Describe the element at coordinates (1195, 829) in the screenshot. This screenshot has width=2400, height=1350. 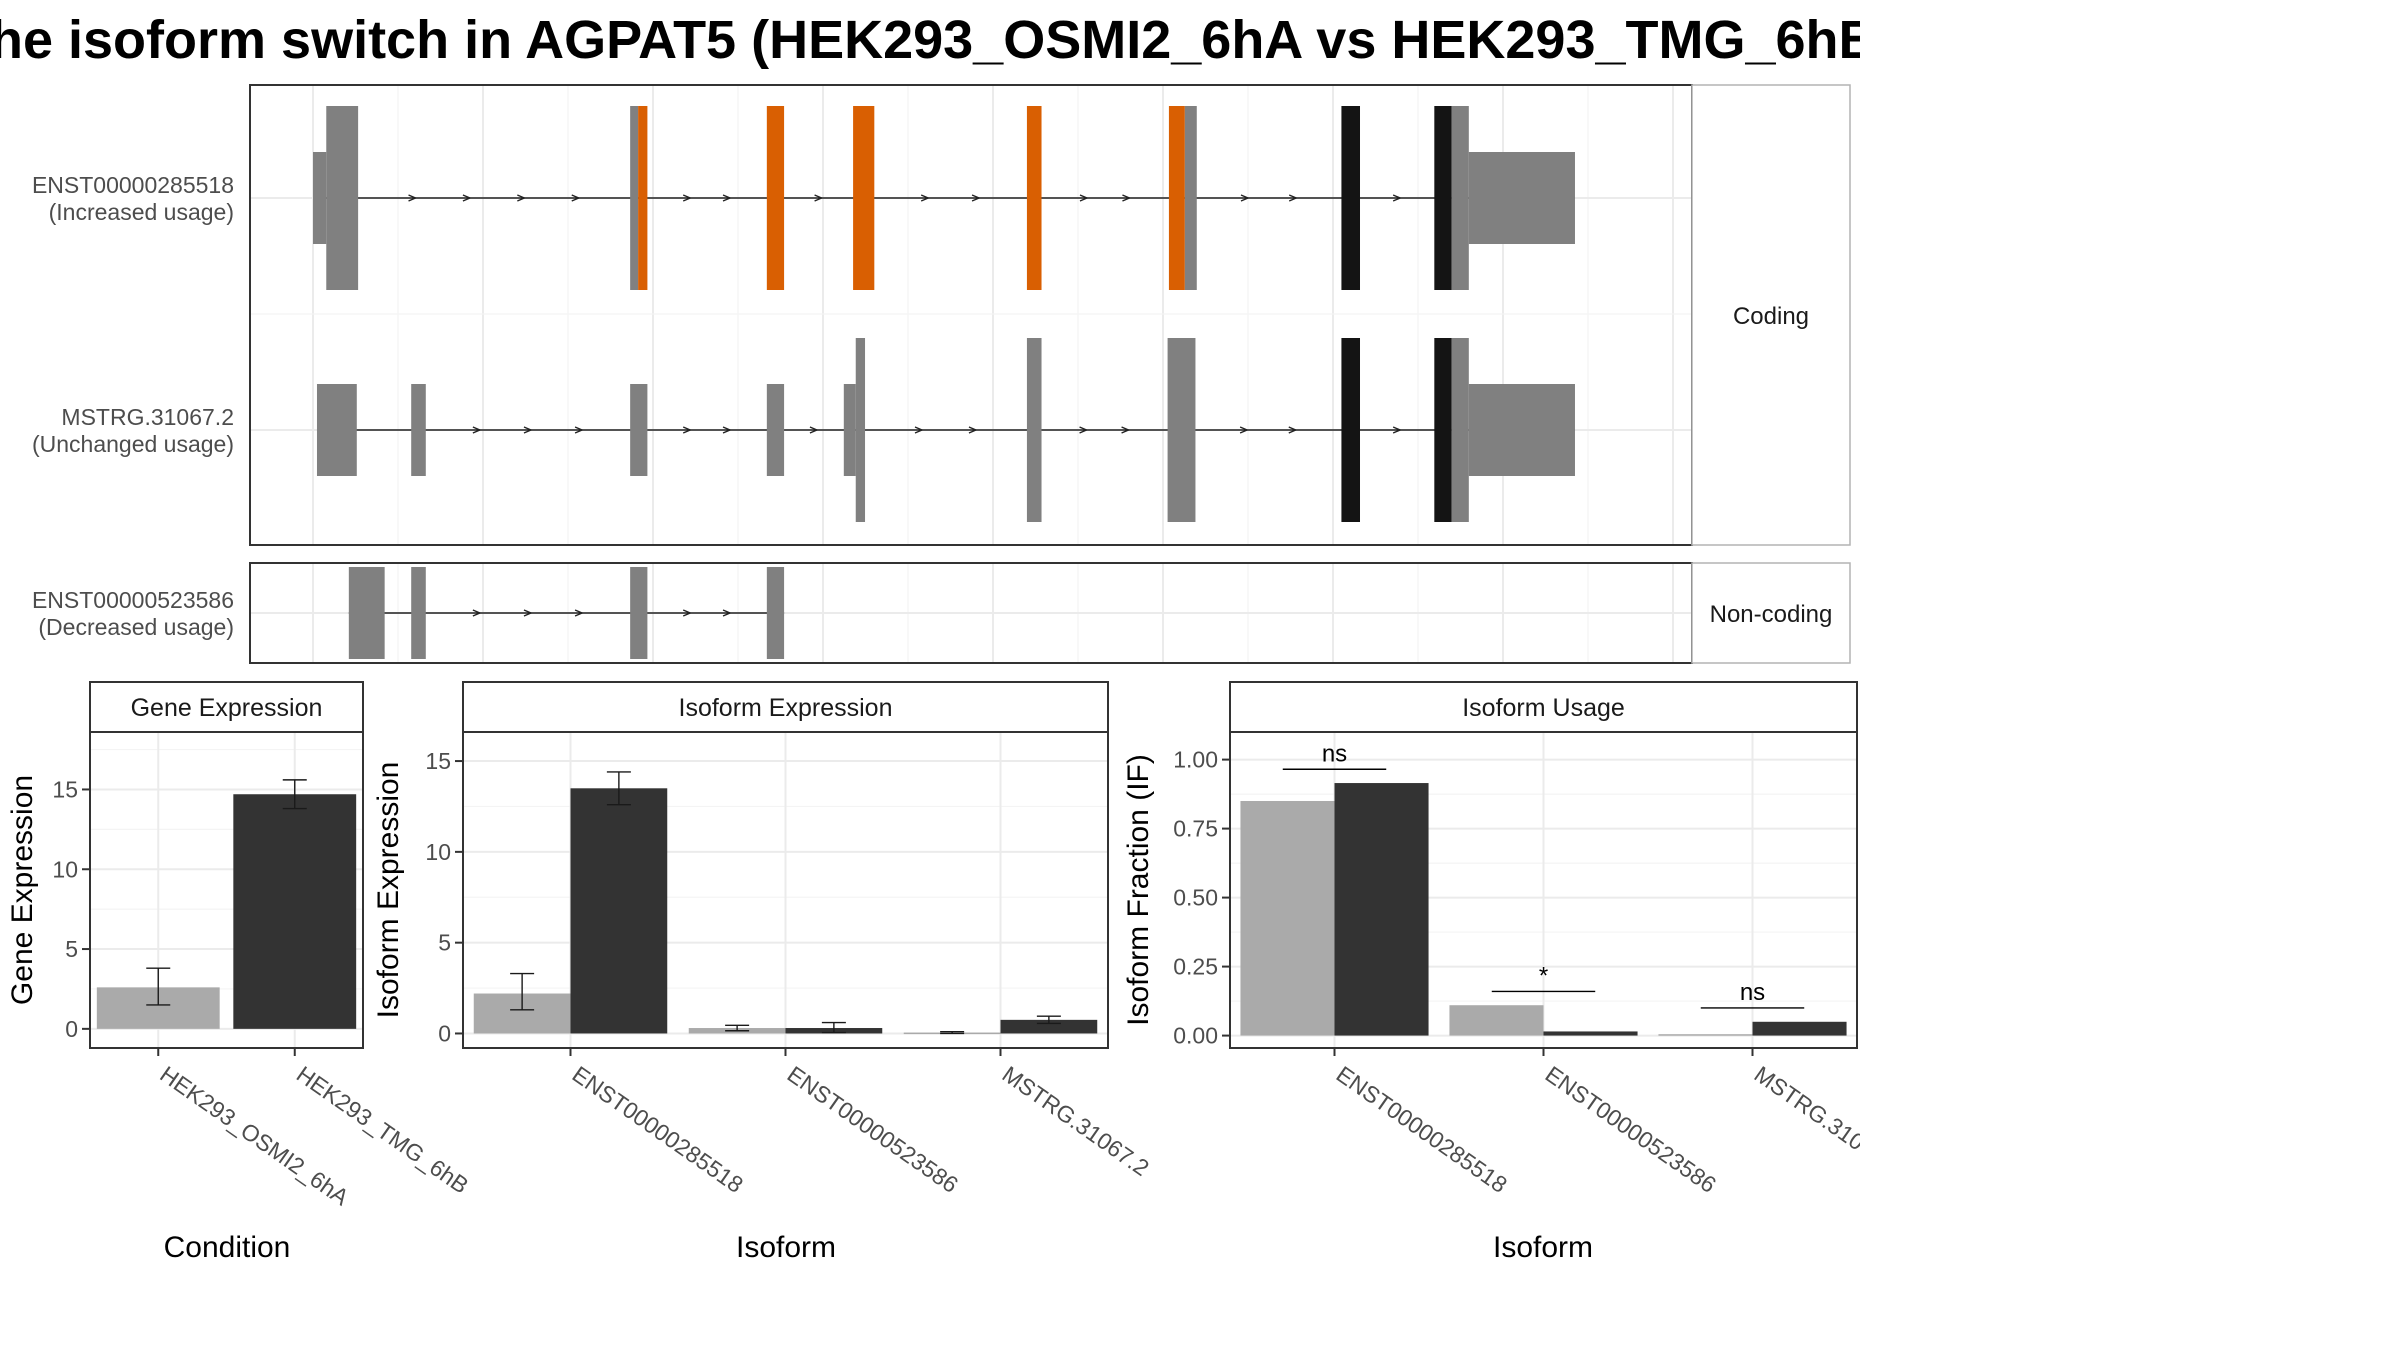
I see `chart-y-tick-label: 0.75` at that location.